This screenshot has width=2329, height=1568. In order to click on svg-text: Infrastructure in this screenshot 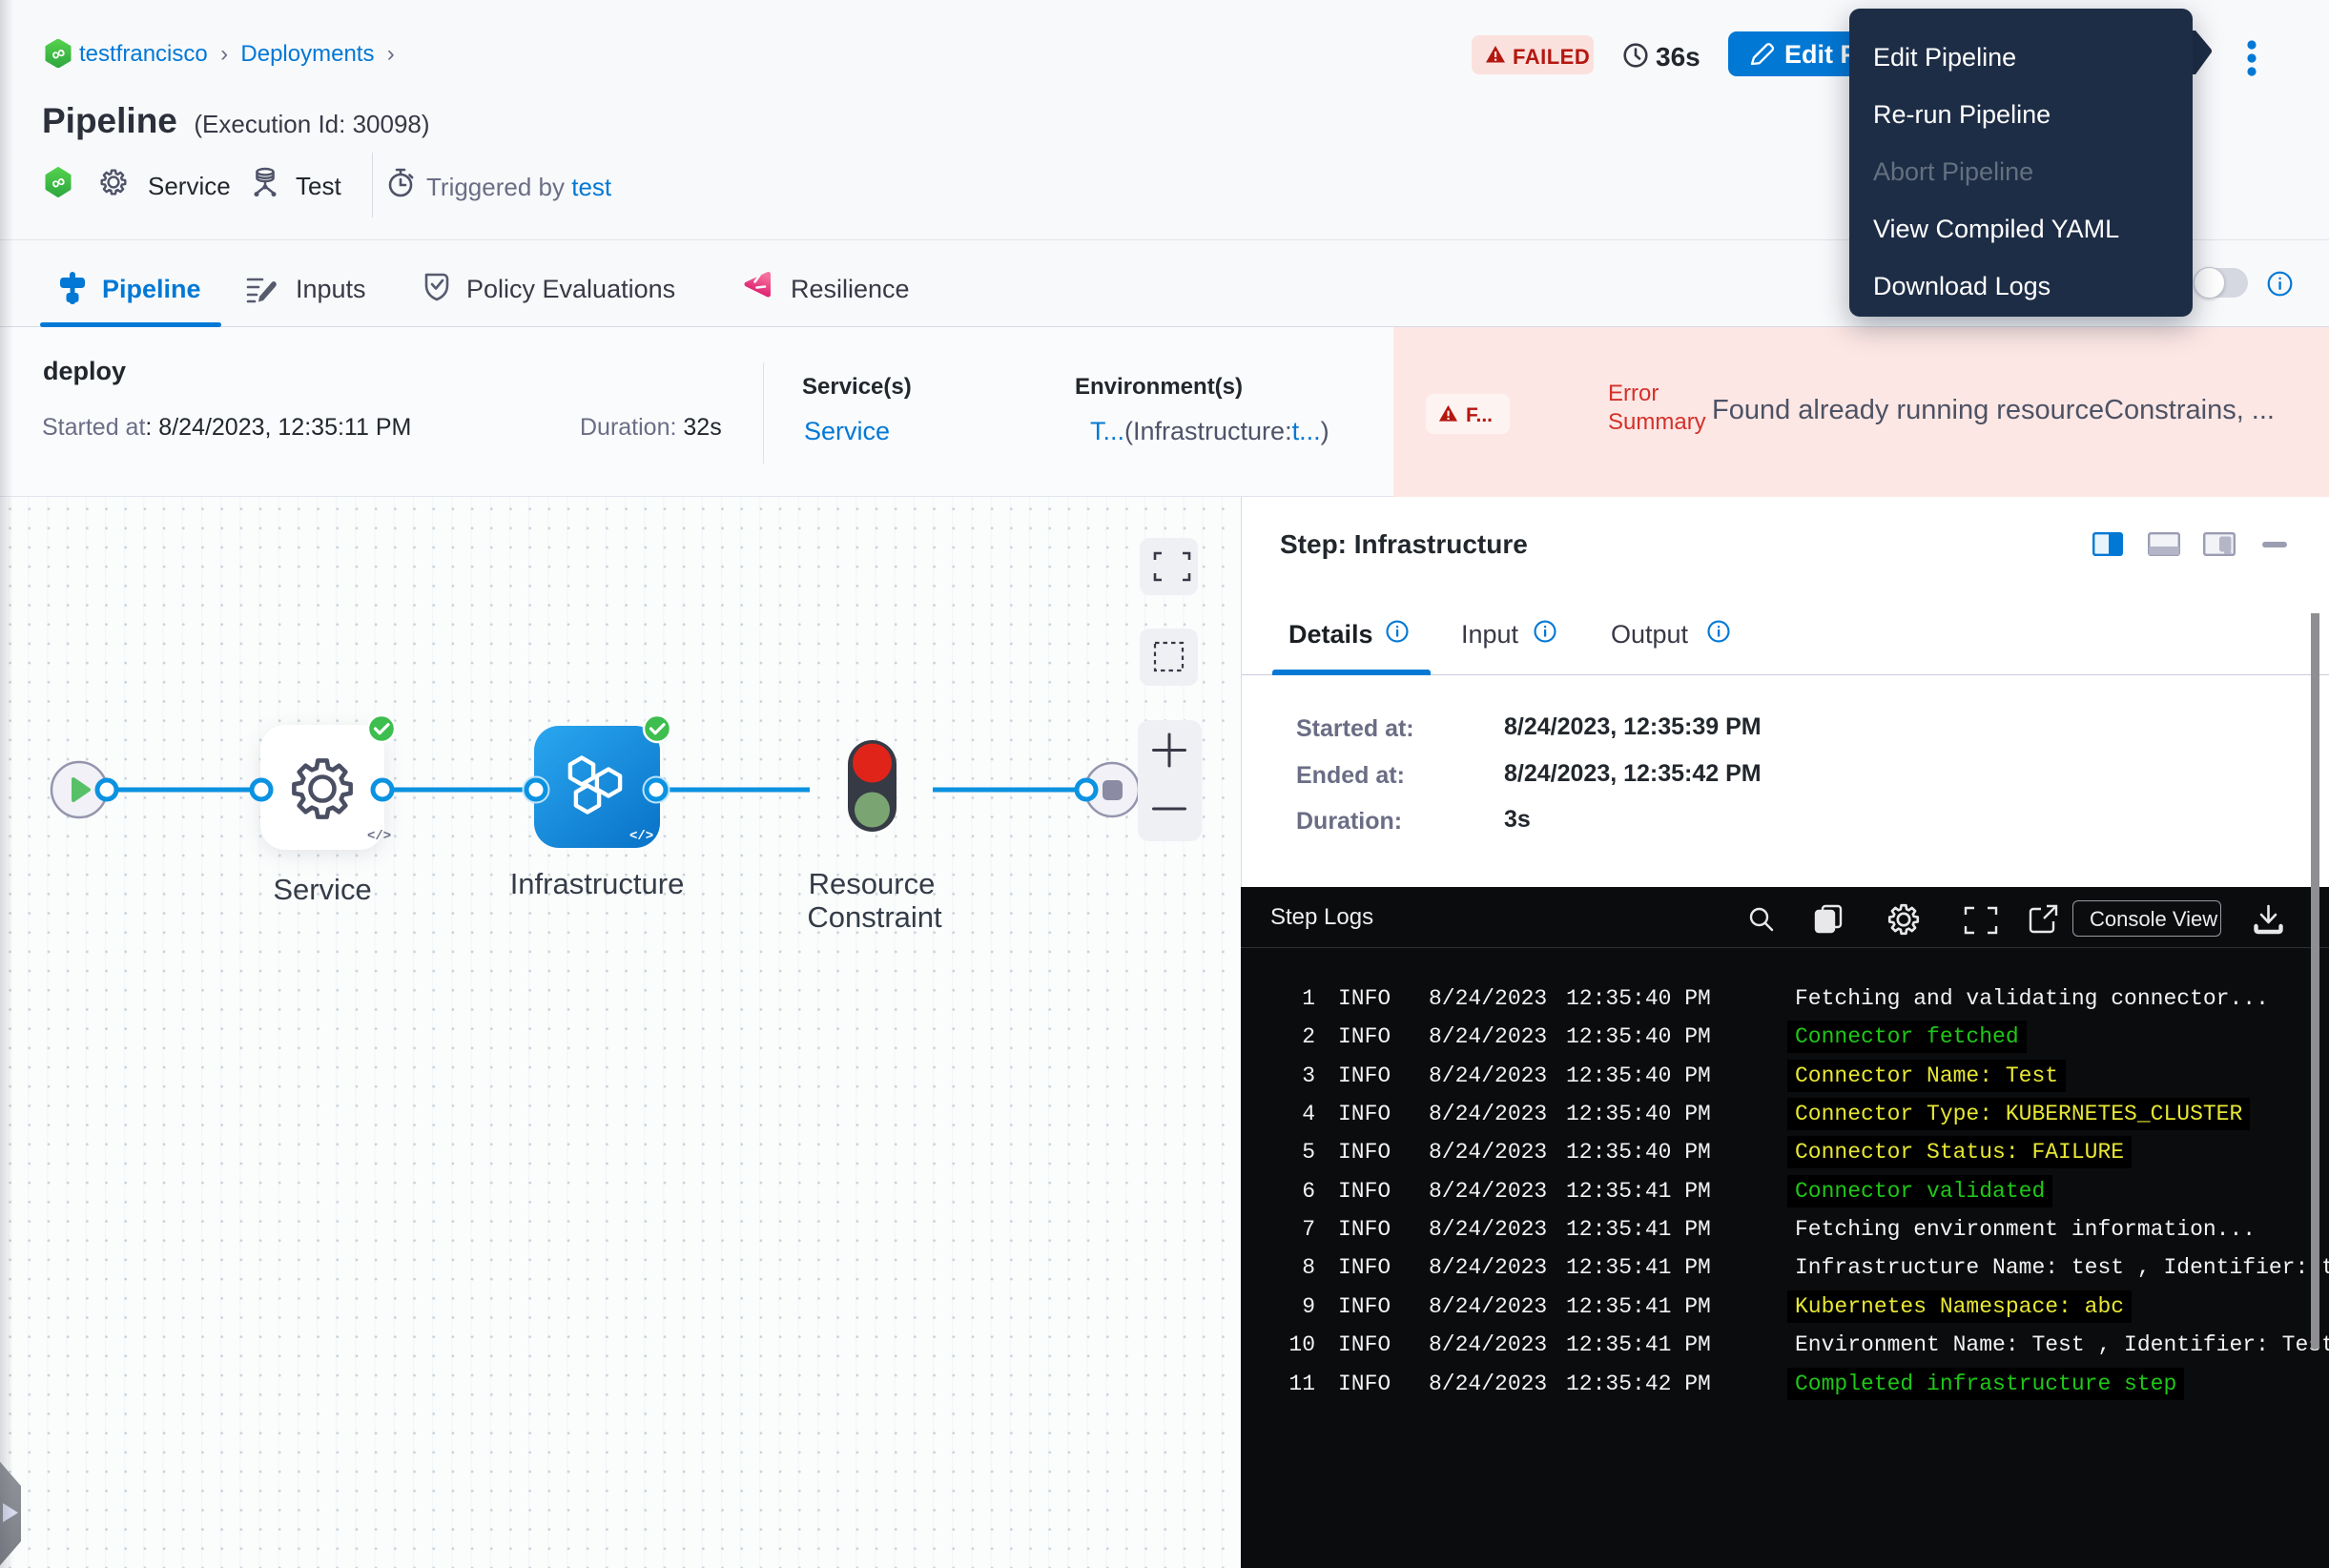, I will do `click(597, 883)`.